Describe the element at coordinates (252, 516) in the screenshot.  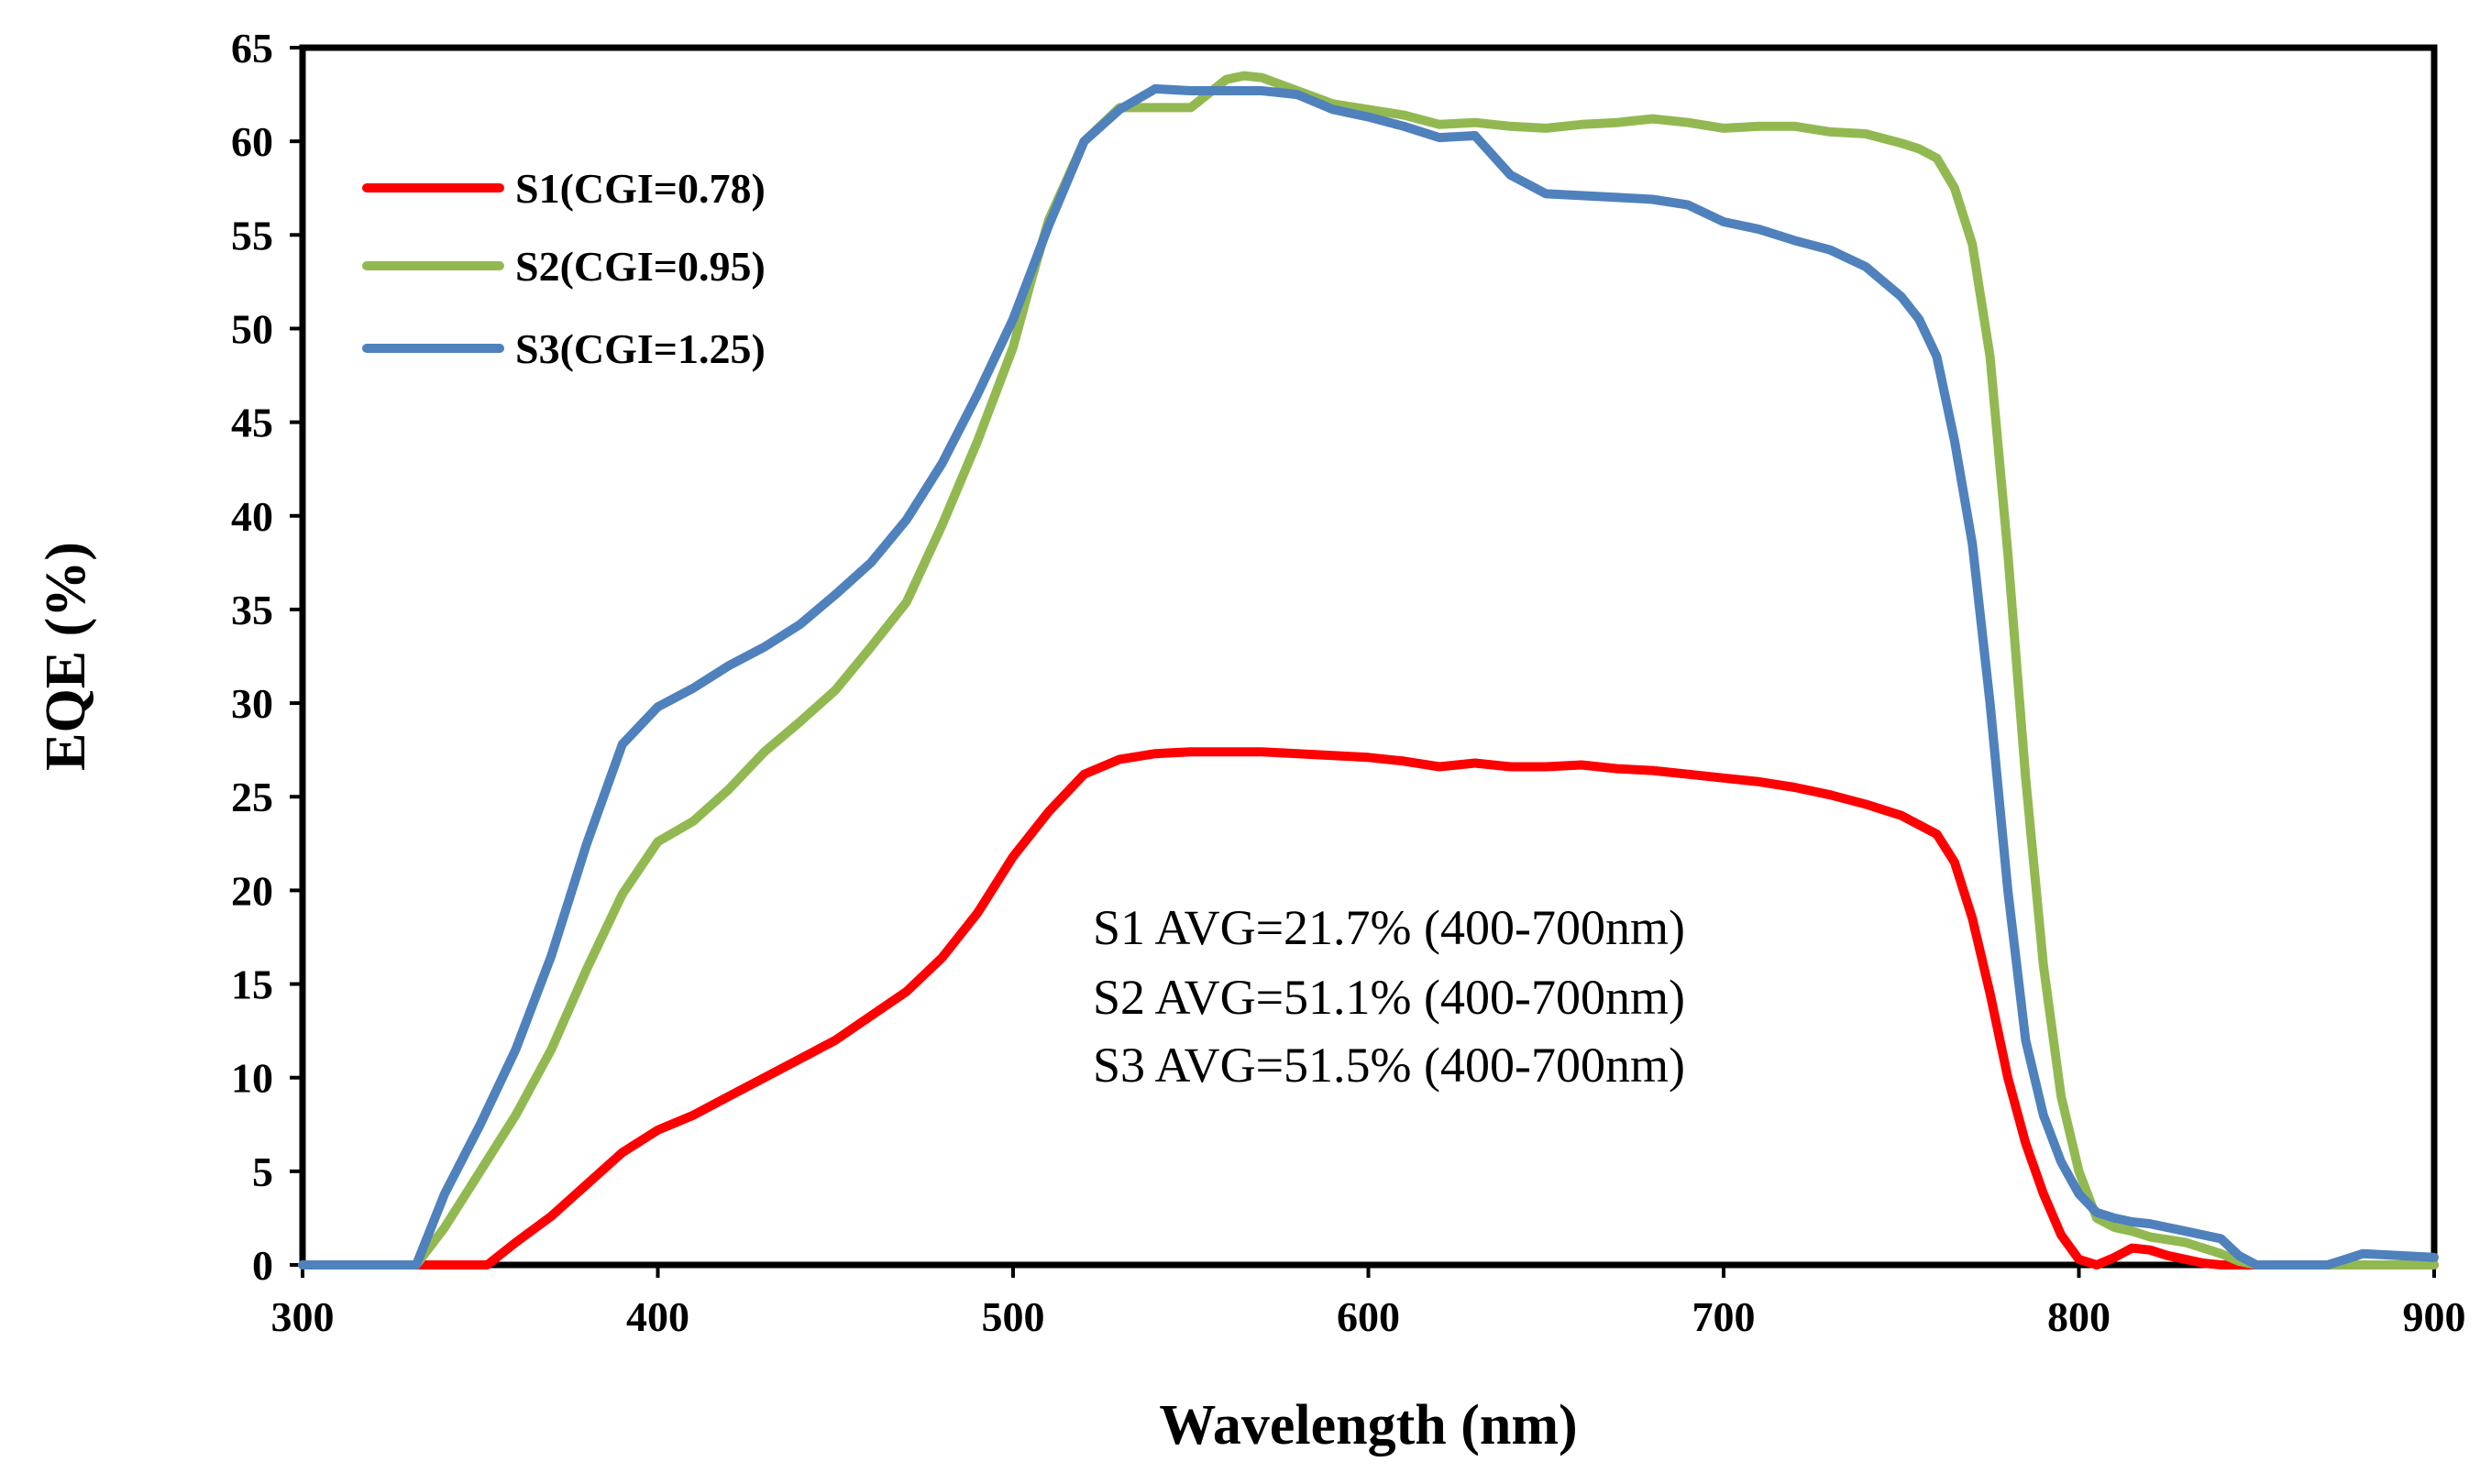
I see `y-tick-label: 40` at that location.